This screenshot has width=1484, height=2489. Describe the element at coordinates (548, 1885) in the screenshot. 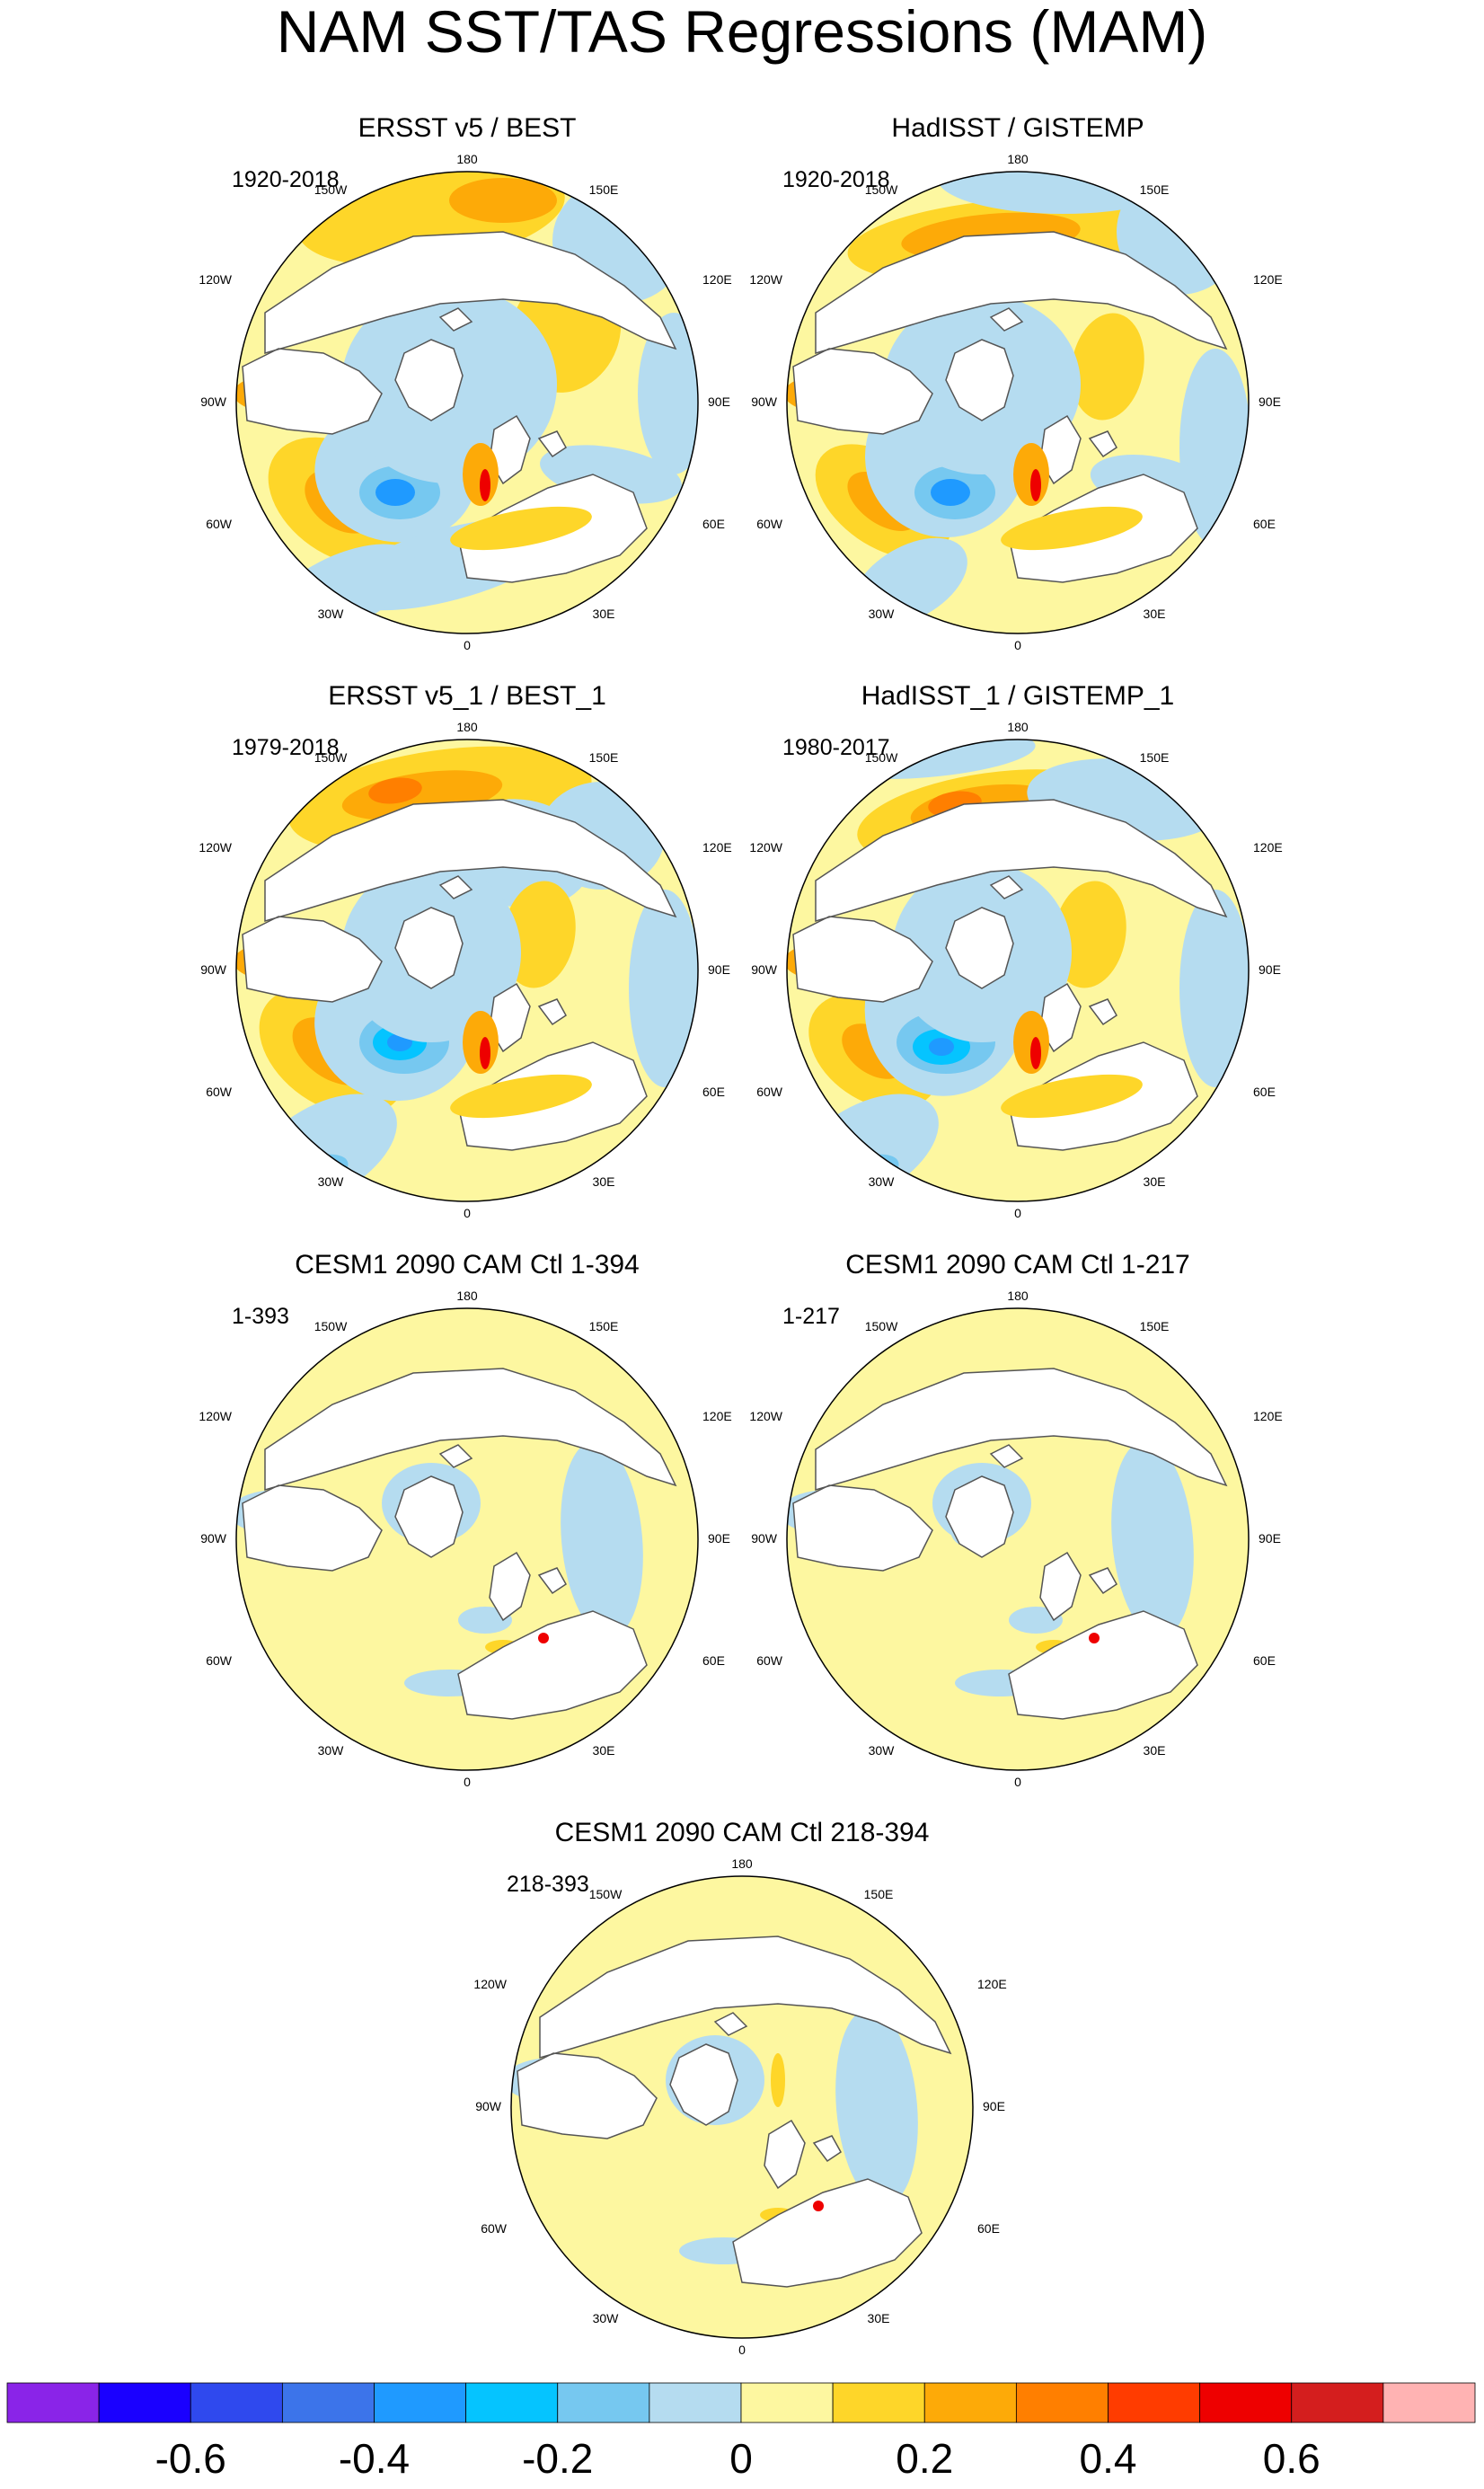

I see `panel-period: 218-393` at that location.